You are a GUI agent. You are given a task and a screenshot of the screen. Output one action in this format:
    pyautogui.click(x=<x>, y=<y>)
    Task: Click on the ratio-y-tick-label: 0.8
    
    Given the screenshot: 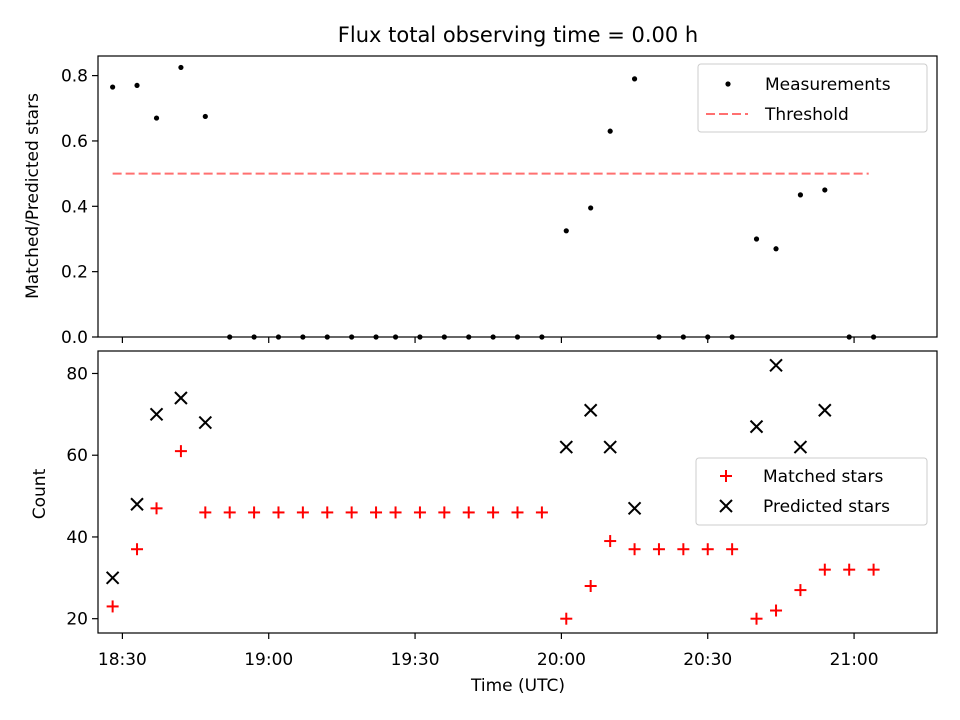 What is the action you would take?
    pyautogui.click(x=74, y=77)
    